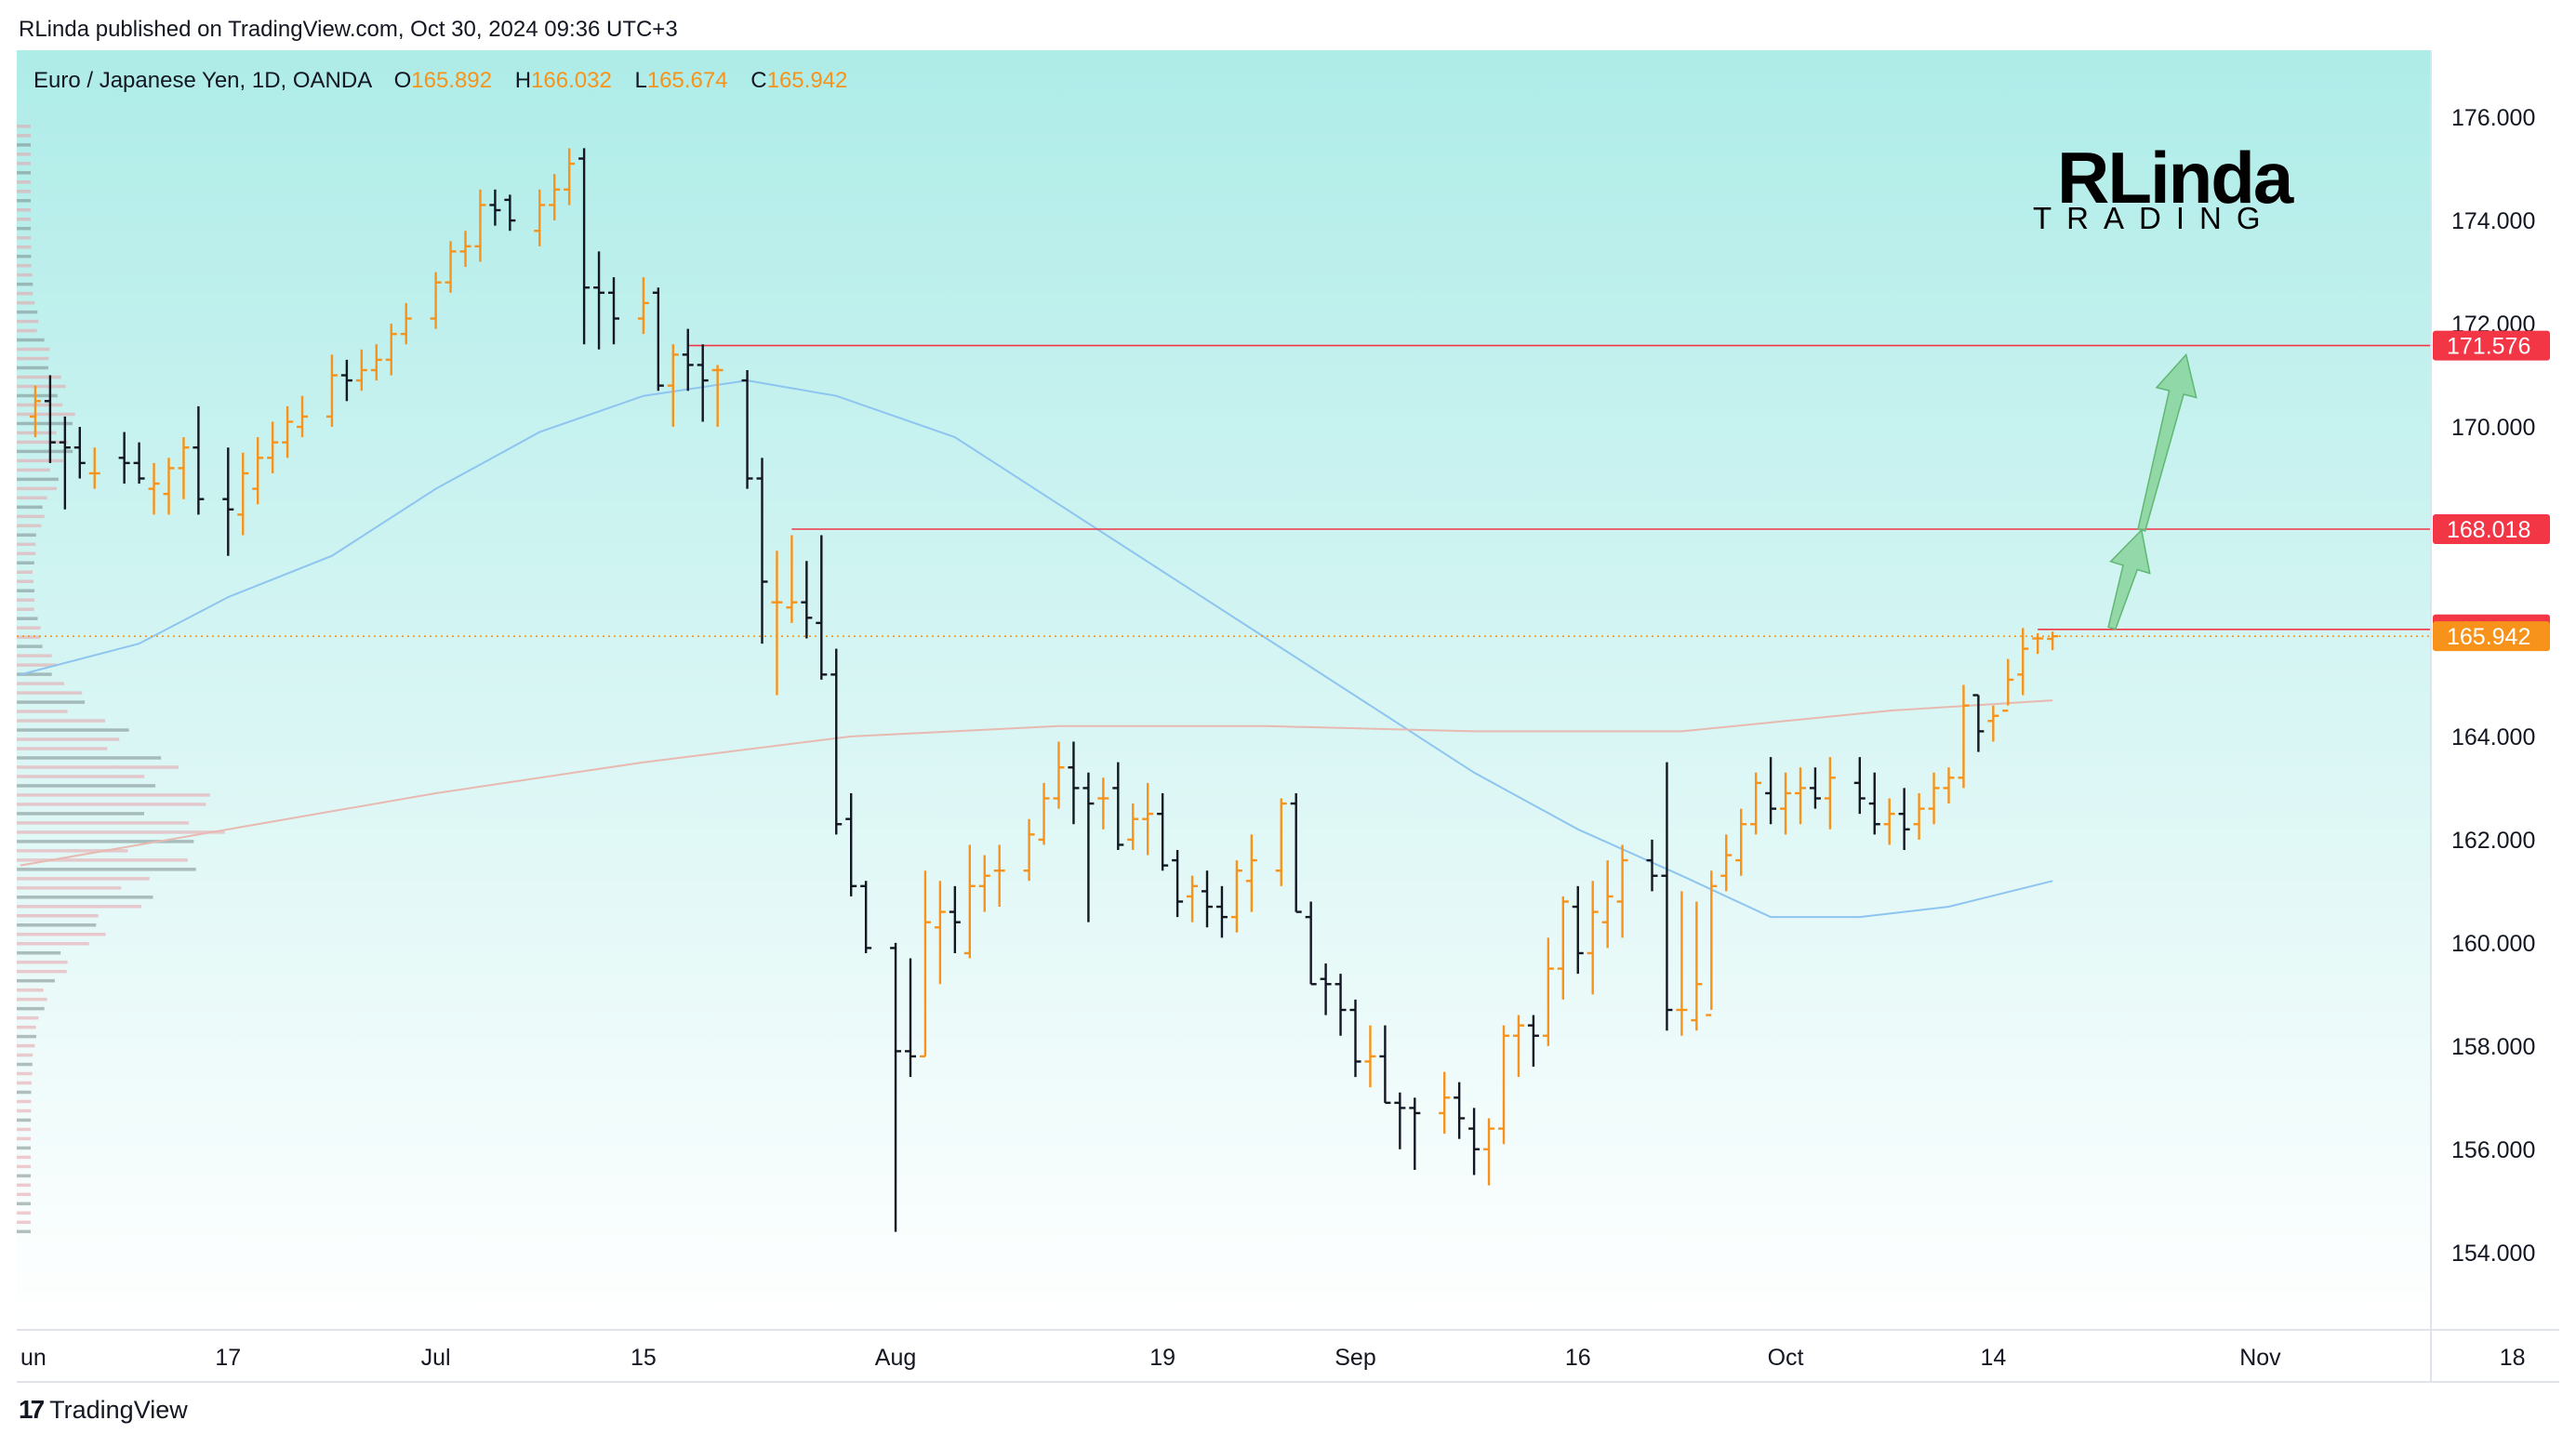  Describe the element at coordinates (33, 1358) in the screenshot. I see `time-tick-label: un` at that location.